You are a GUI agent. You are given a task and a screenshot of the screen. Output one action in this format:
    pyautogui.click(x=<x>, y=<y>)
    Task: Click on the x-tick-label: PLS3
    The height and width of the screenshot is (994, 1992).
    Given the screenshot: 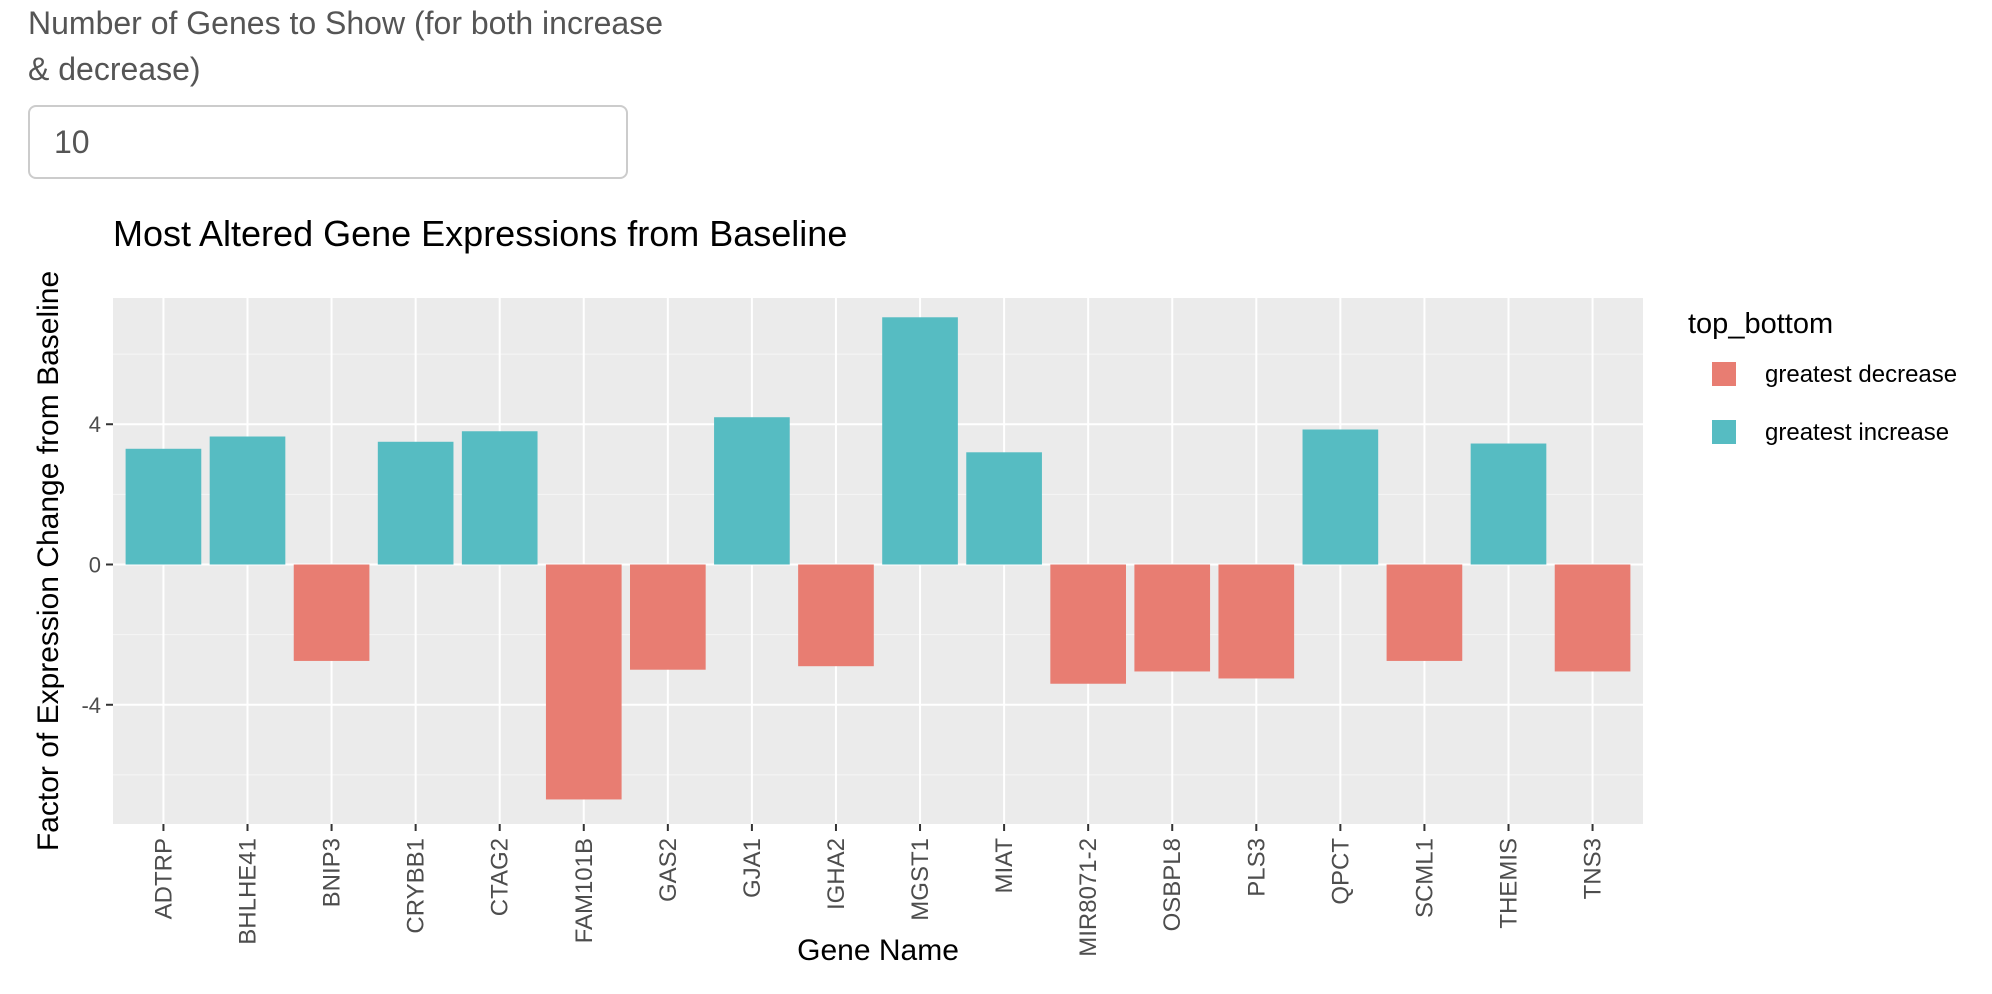 What is the action you would take?
    pyautogui.click(x=1256, y=867)
    